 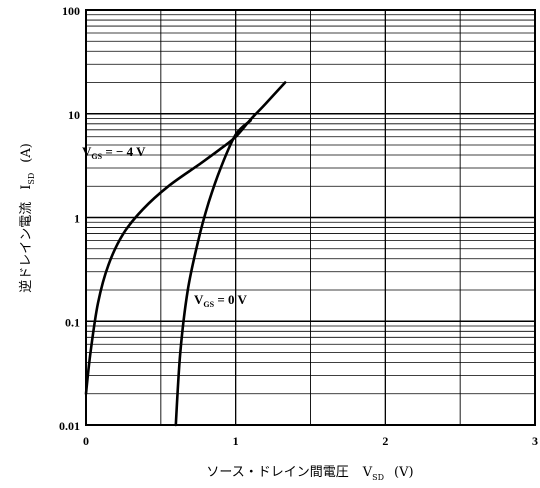 What do you see at coordinates (74, 115) in the screenshot?
I see `y-tick-label: 10` at bounding box center [74, 115].